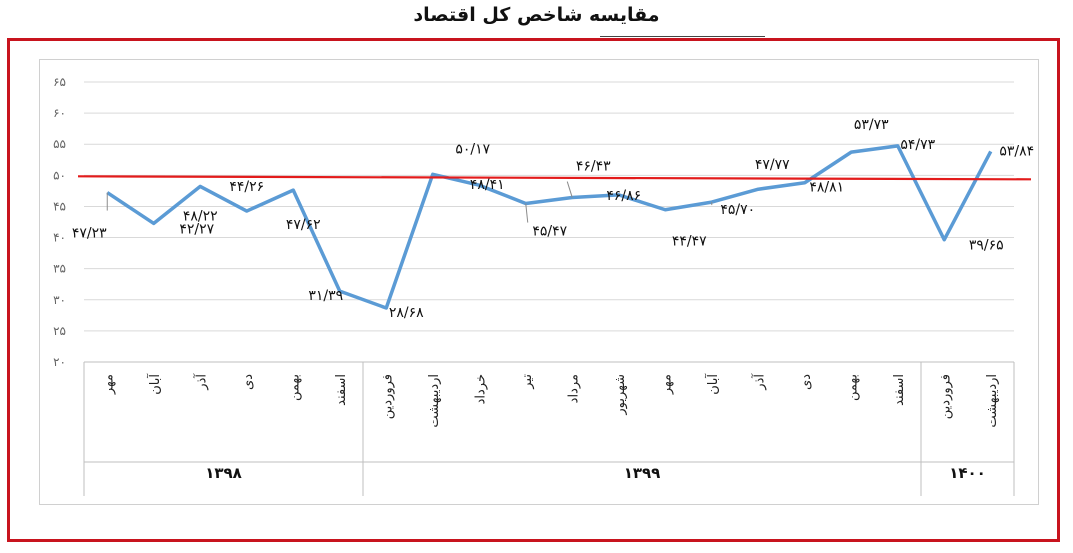  I want to click on y-axis: ۲۰ ۲۵ ۳۰ ۳۵ ۴۰ ۴۵ ۵۰ ۵۵ ۶۰ ۶۵, so click(59, 222).